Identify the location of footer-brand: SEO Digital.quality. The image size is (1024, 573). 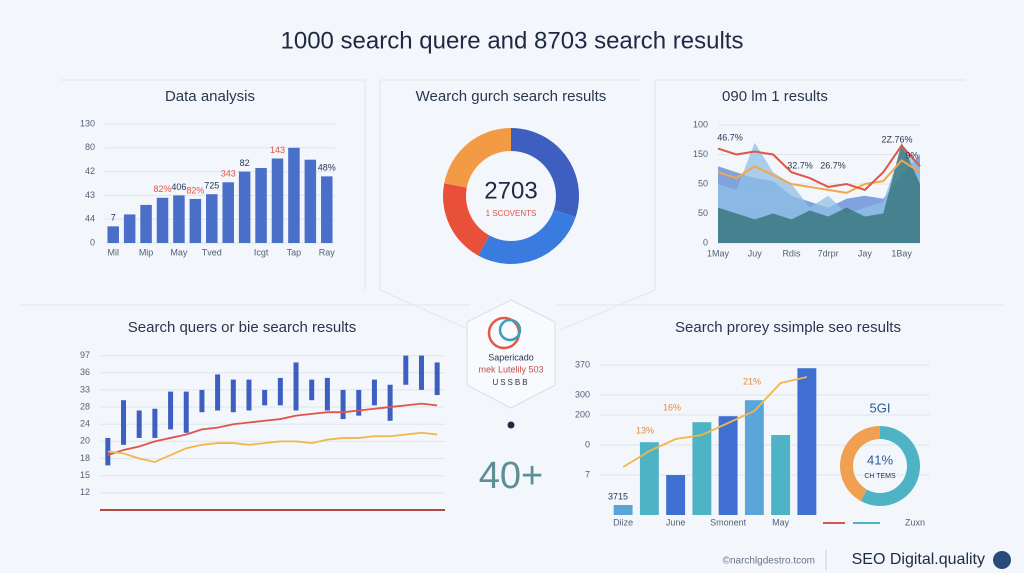
(918, 559).